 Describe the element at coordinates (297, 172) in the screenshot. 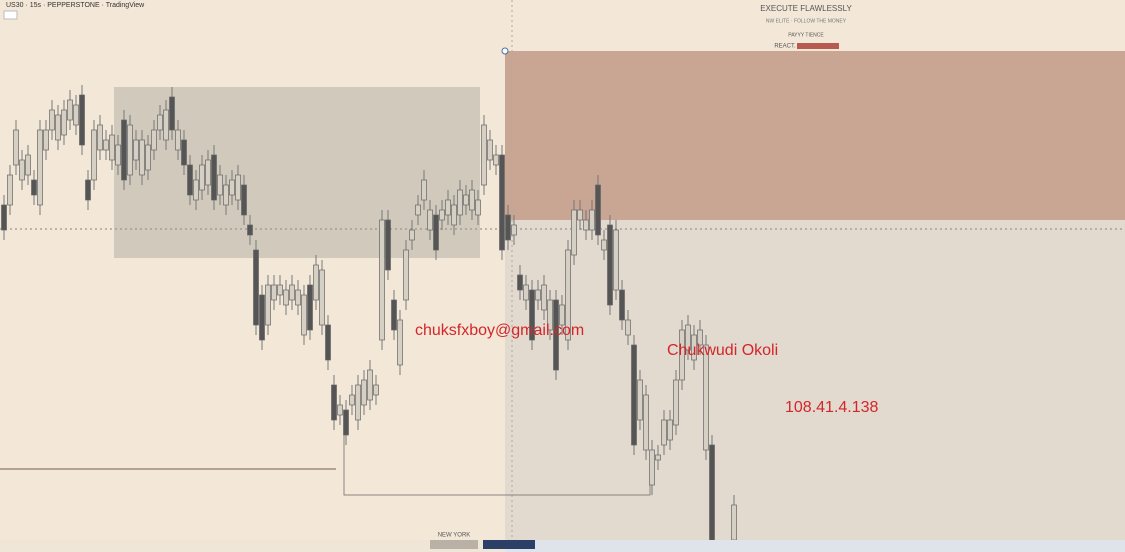

I see `range-box` at that location.